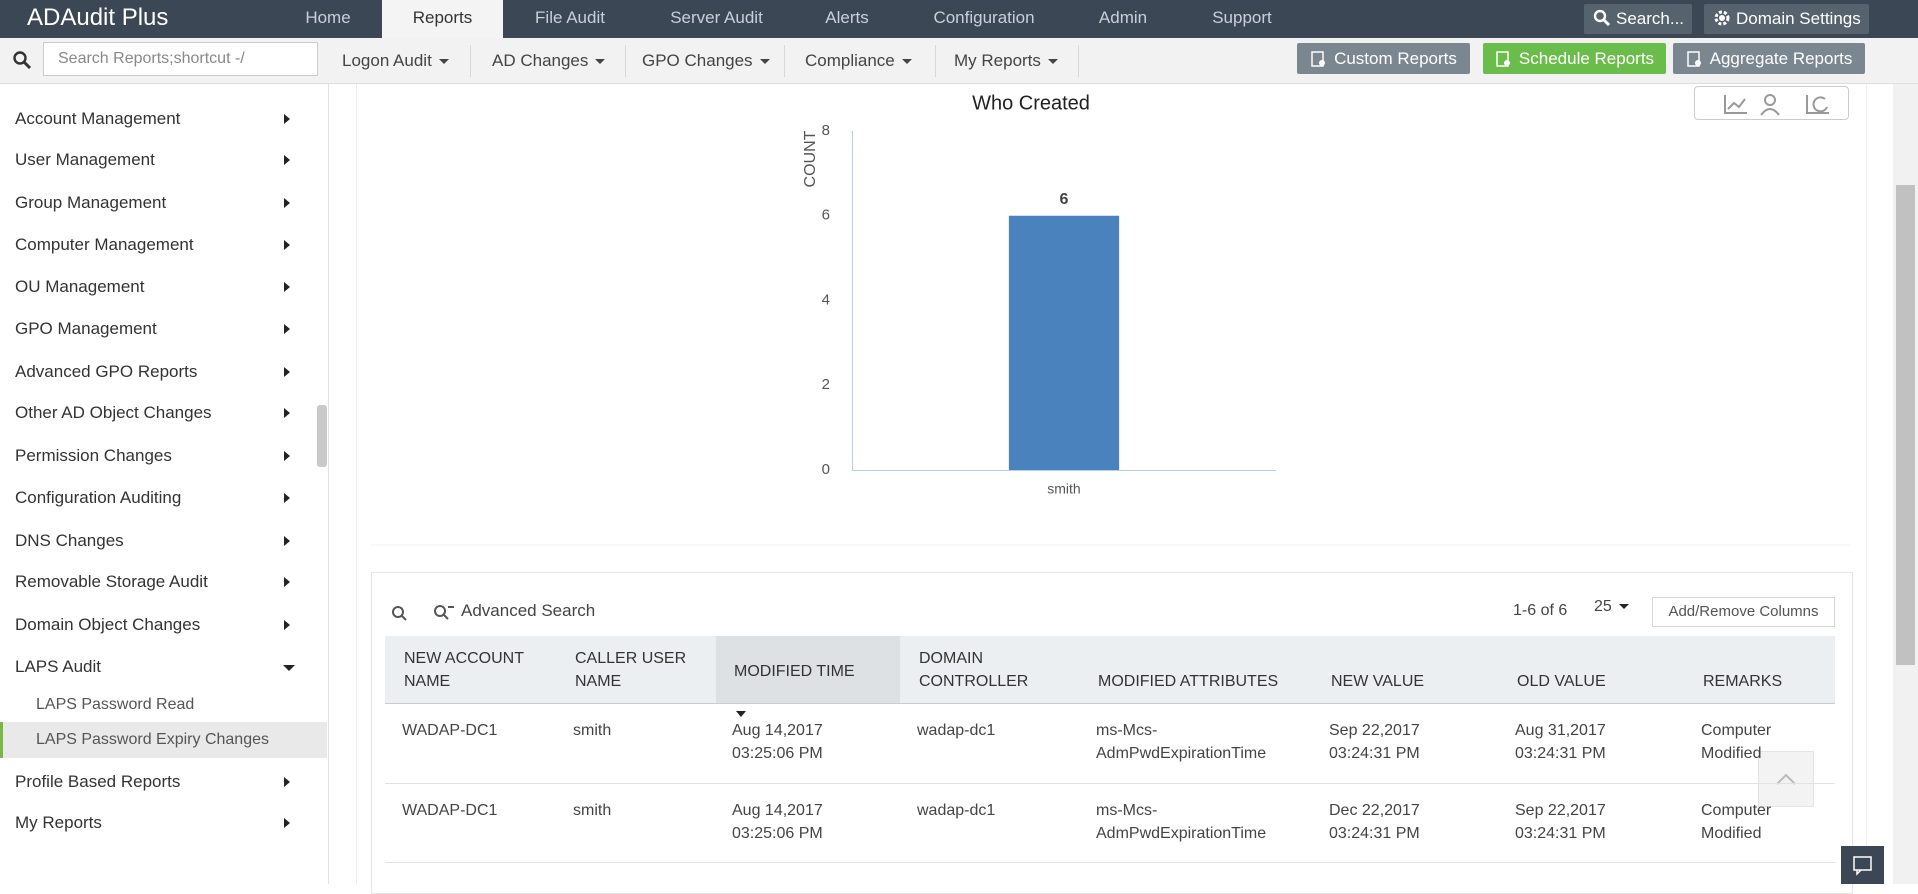 The image size is (1918, 894). What do you see at coordinates (706, 61) in the screenshot?
I see `menu: GPO Changes` at bounding box center [706, 61].